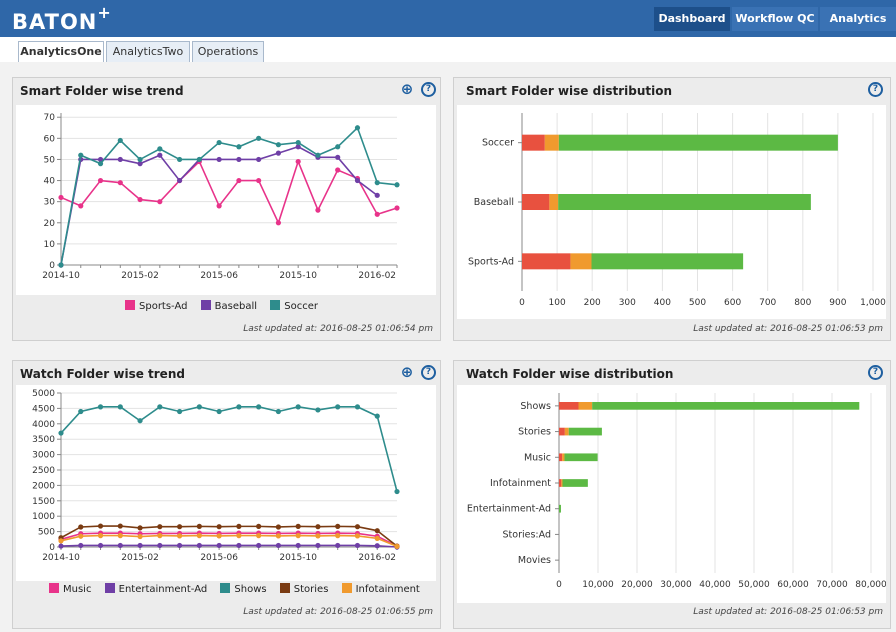 Image resolution: width=896 pixels, height=632 pixels. I want to click on y-tick-label: 10, so click(50, 245).